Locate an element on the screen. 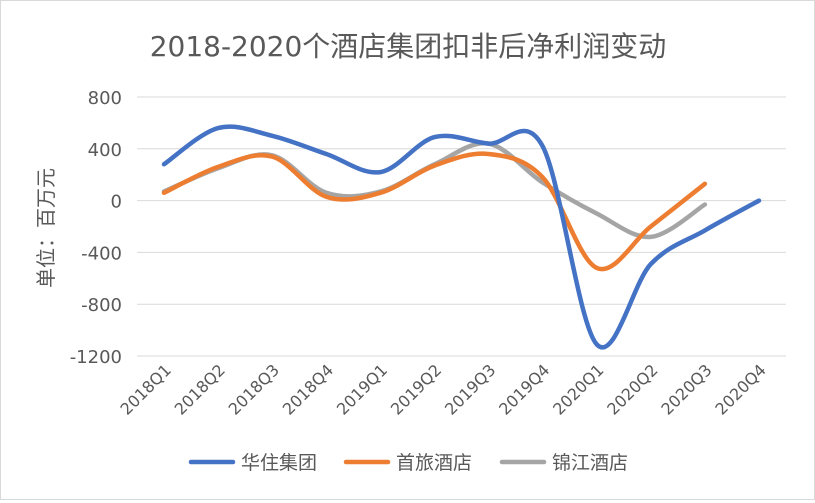 The height and width of the screenshot is (503, 815). y-tick-label: -400 is located at coordinates (101, 253).